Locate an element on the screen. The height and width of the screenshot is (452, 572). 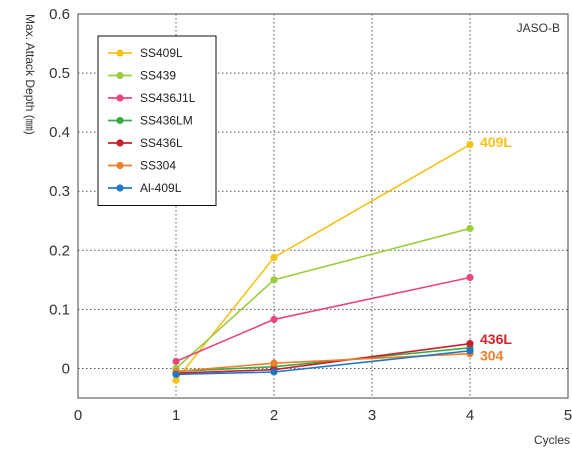
x-tick-labels: 0 1 2 3 4 5 is located at coordinates (323, 415).